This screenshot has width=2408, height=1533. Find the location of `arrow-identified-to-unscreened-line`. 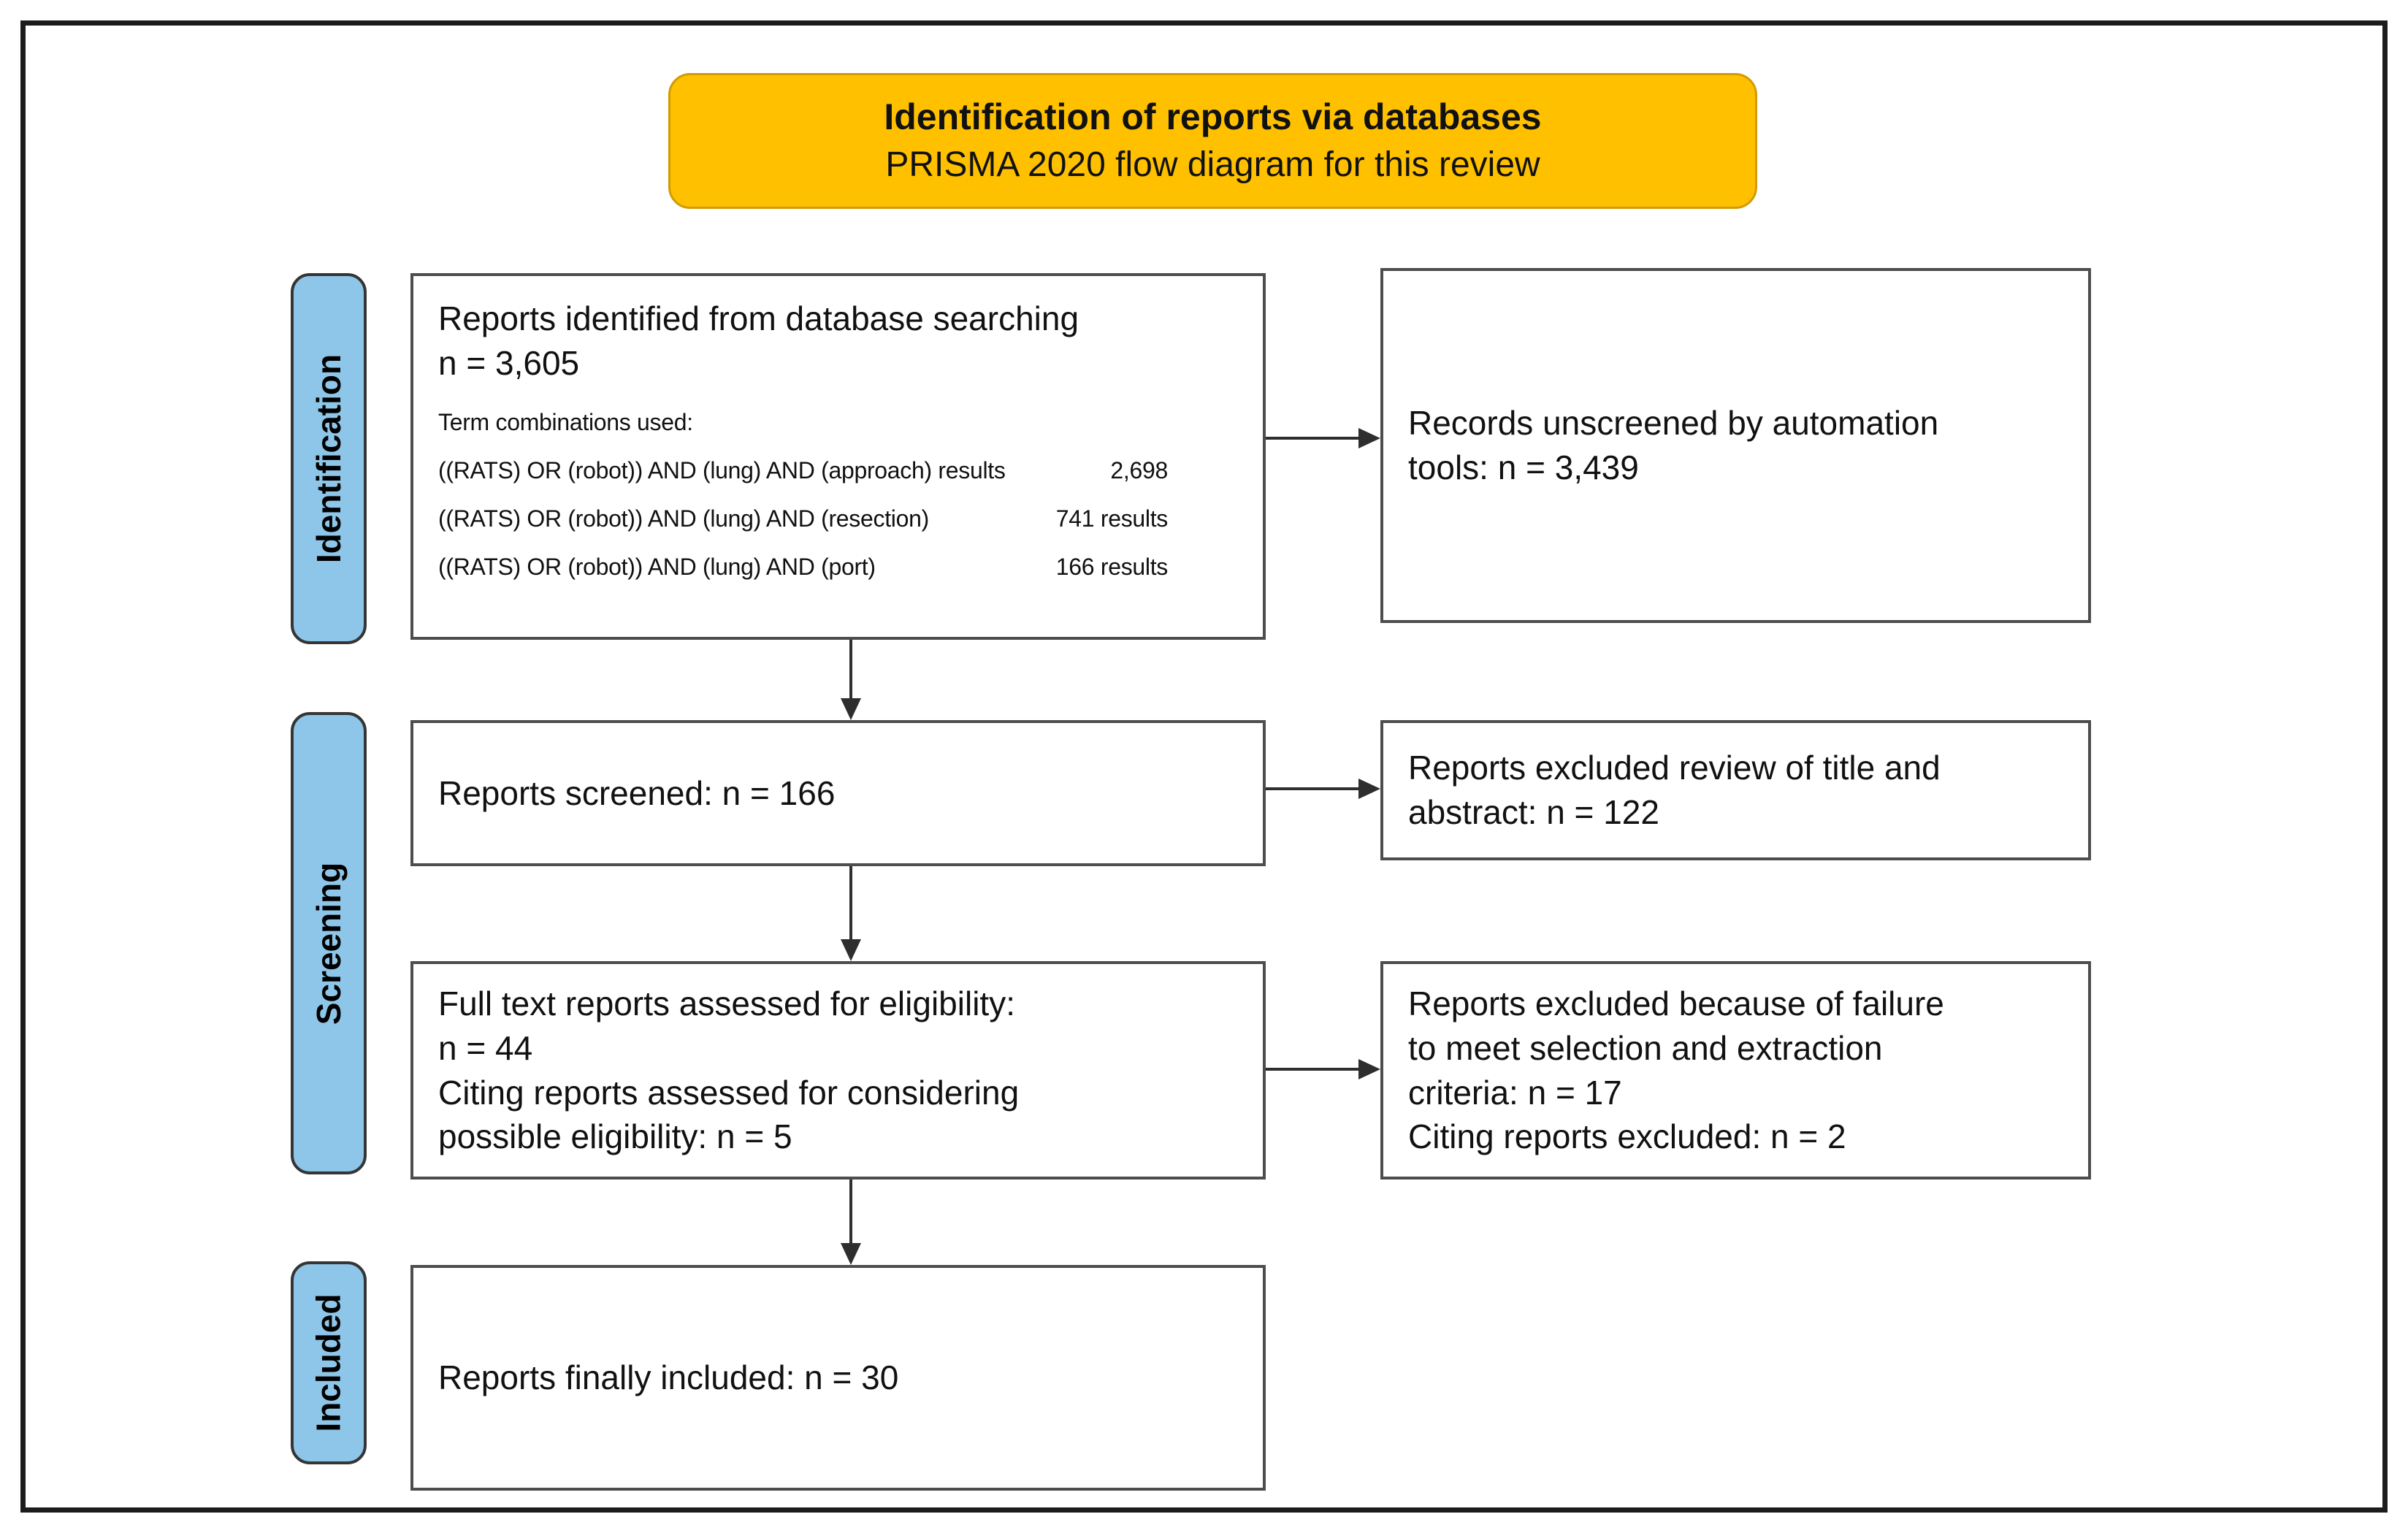

arrow-identified-to-unscreened-line is located at coordinates (1313, 438).